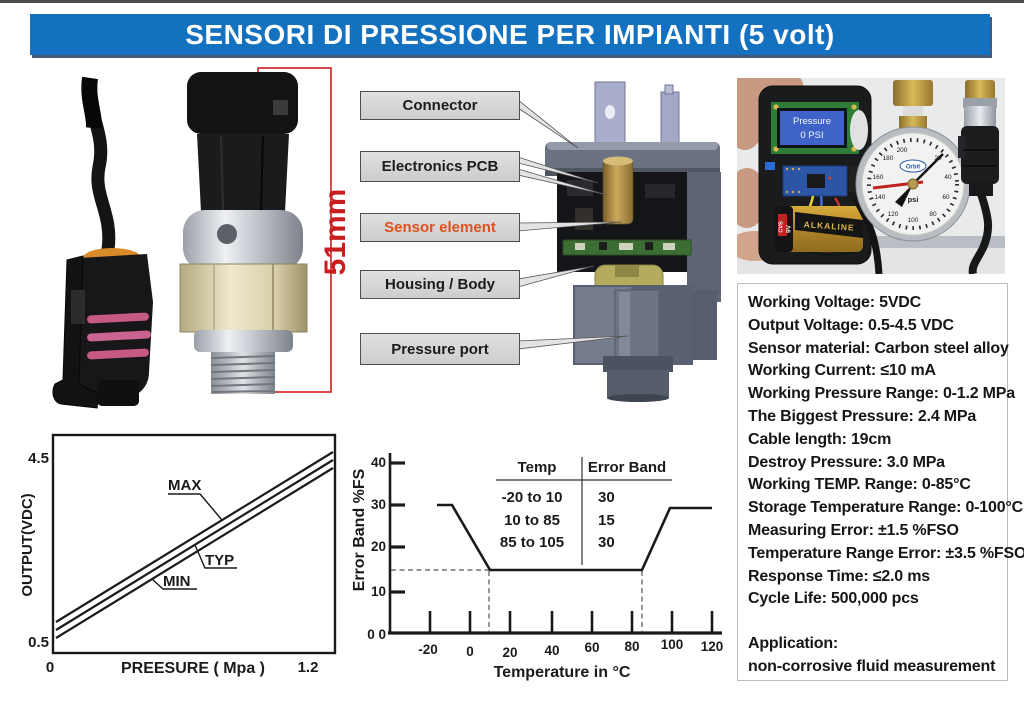 Image resolution: width=1024 pixels, height=724 pixels. Describe the element at coordinates (978, 177) in the screenshot. I see `demo-sensor-with-cable` at that location.